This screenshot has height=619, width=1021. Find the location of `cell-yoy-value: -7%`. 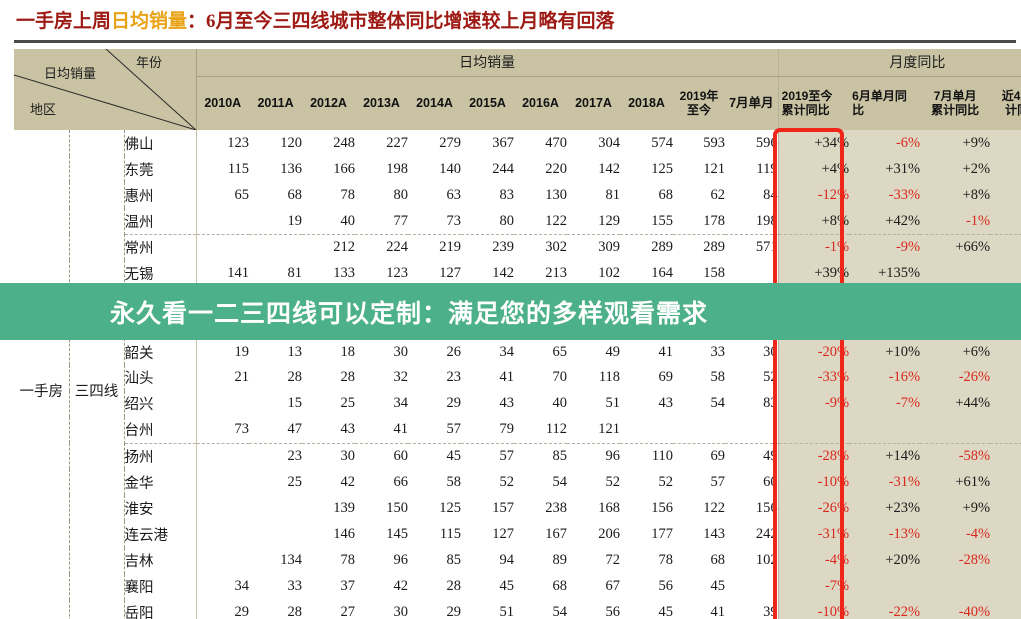

cell-yoy-value: -7% is located at coordinates (813, 586).